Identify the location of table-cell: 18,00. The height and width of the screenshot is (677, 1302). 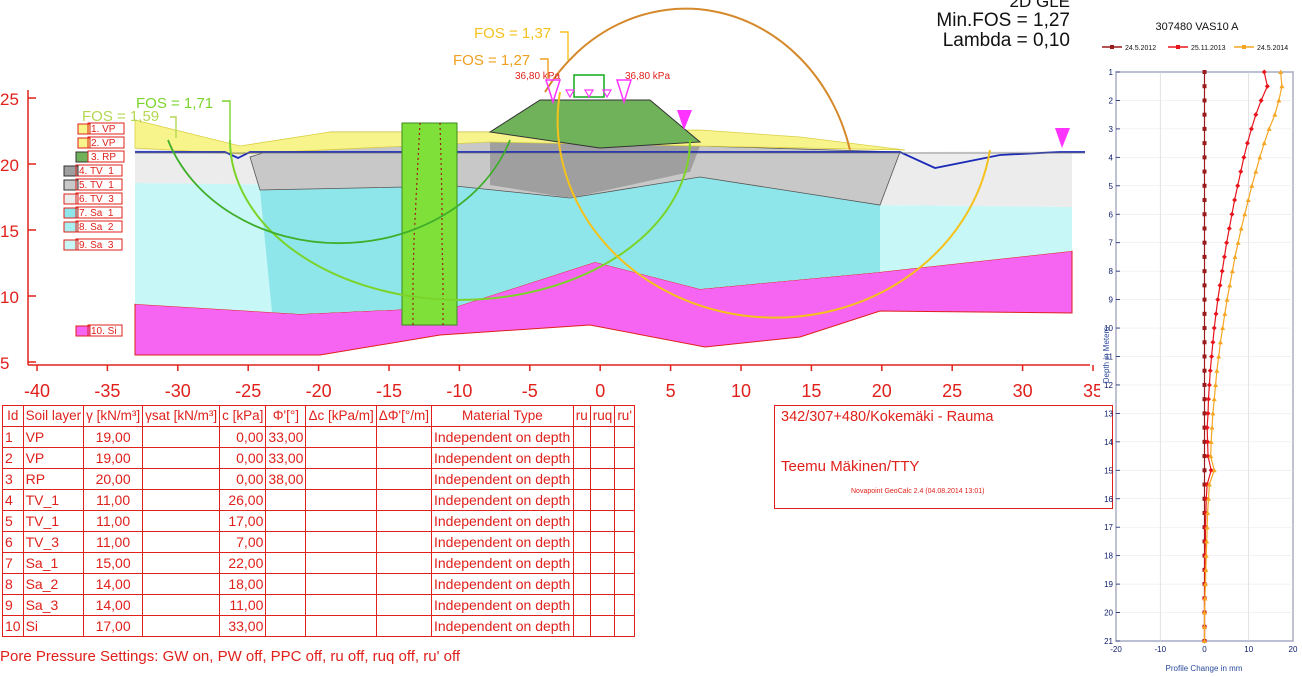
(243, 584).